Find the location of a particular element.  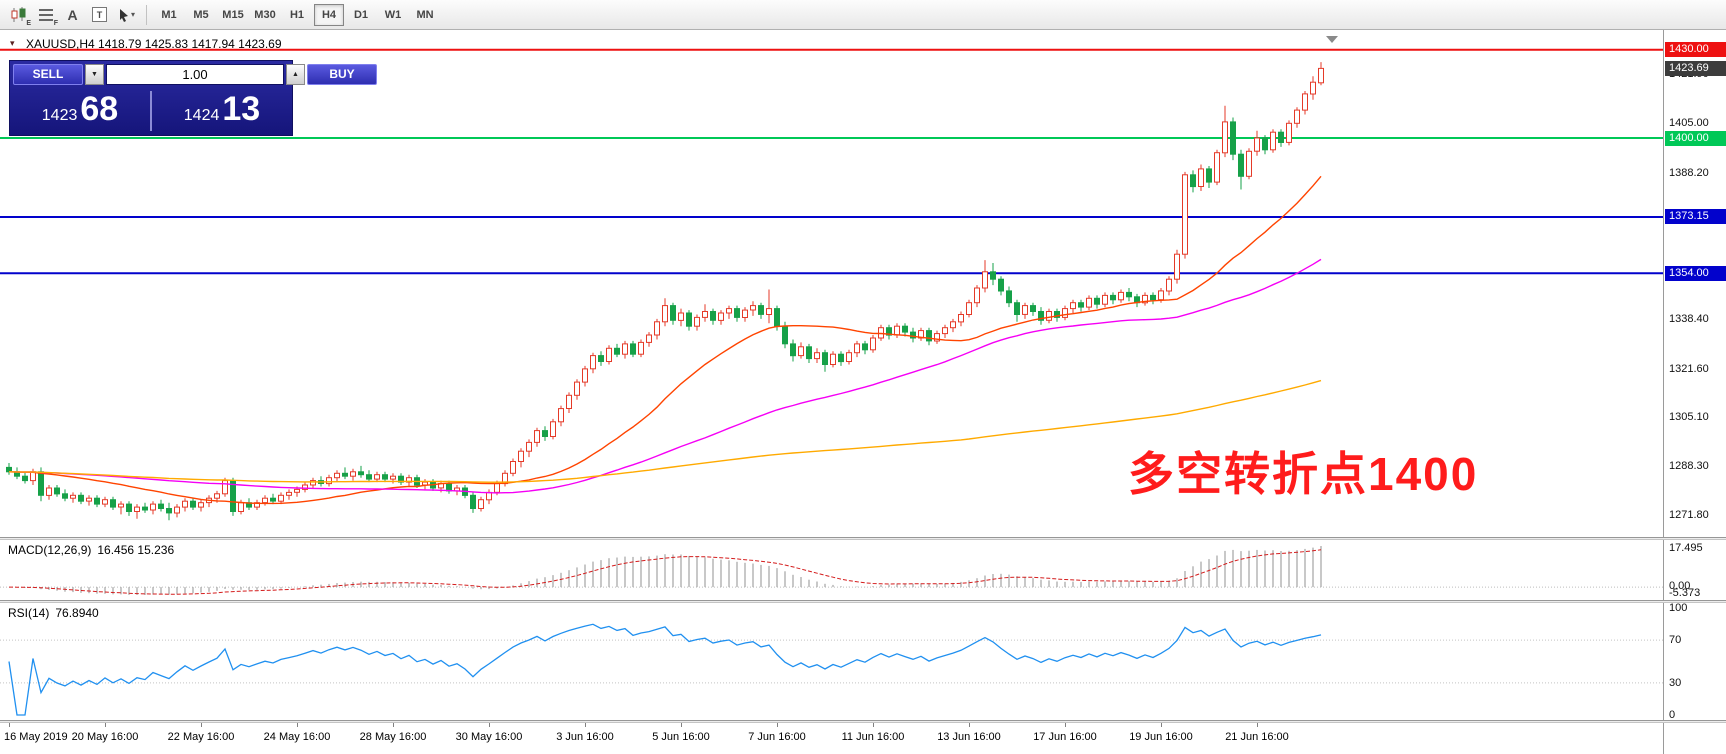

timeframe-button-w1: W1 is located at coordinates (393, 14).